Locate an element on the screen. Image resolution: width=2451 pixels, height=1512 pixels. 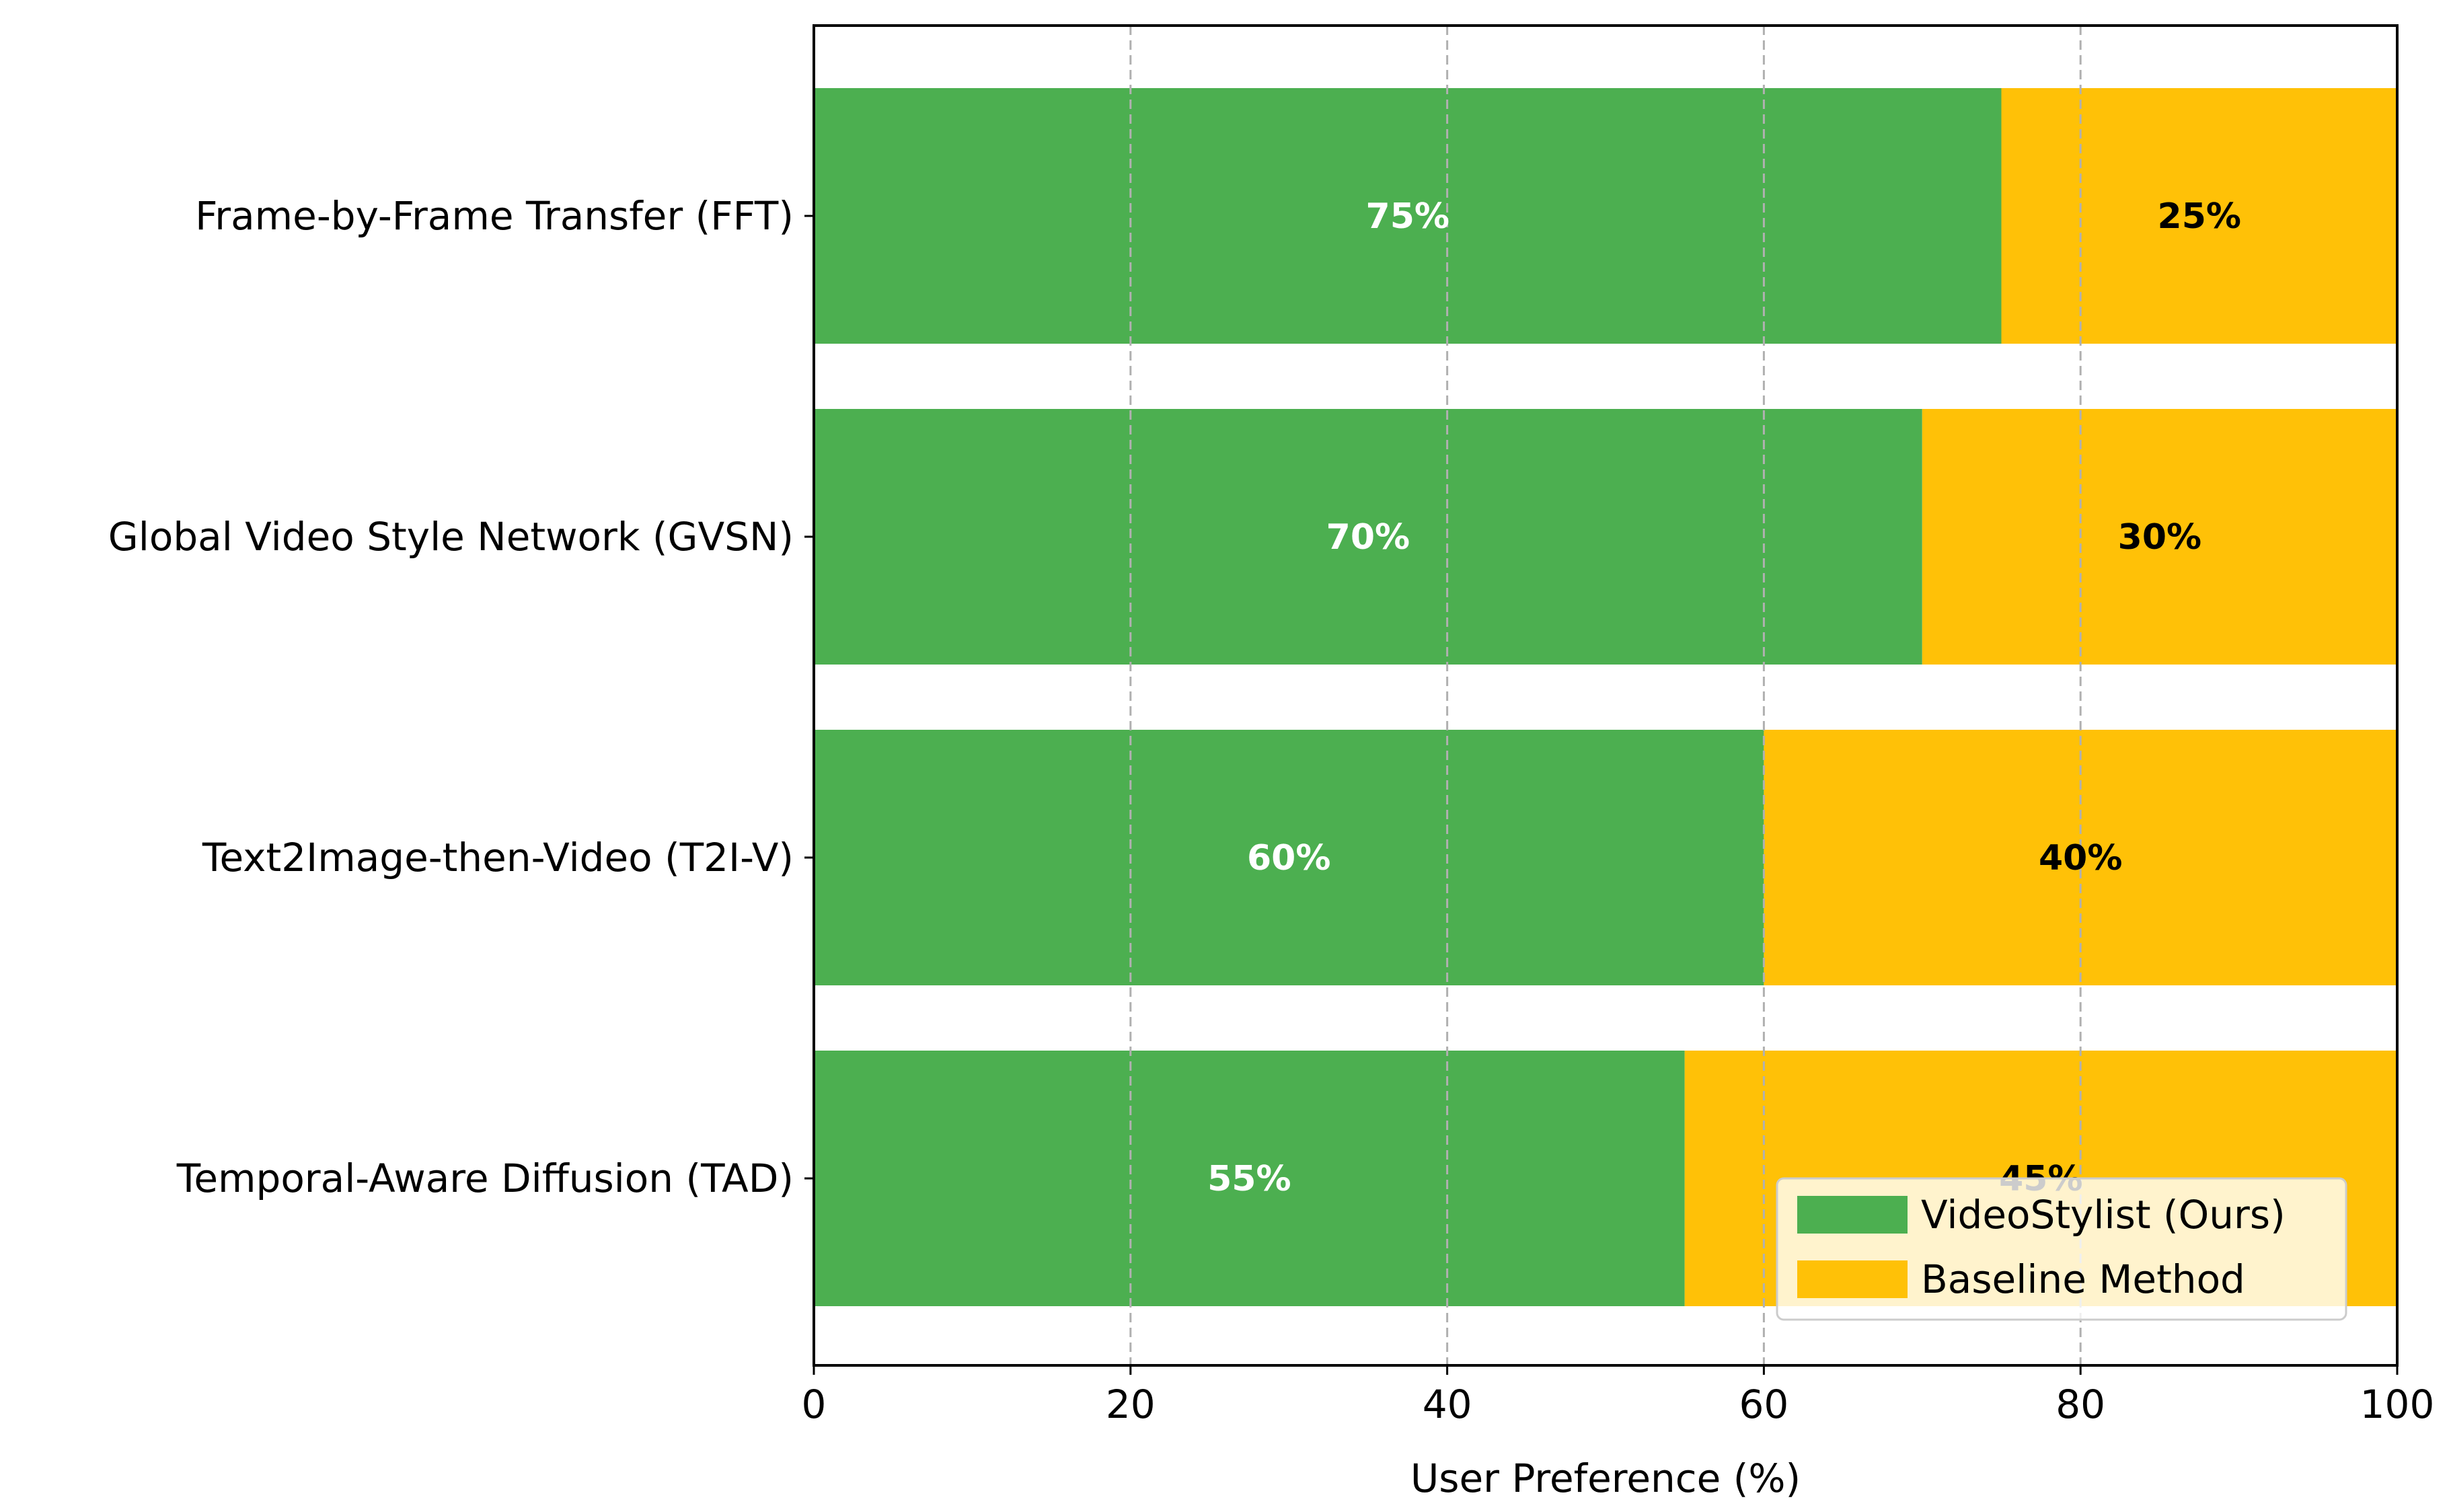
x-tick-label-20: 20 is located at coordinates (1131, 1404).